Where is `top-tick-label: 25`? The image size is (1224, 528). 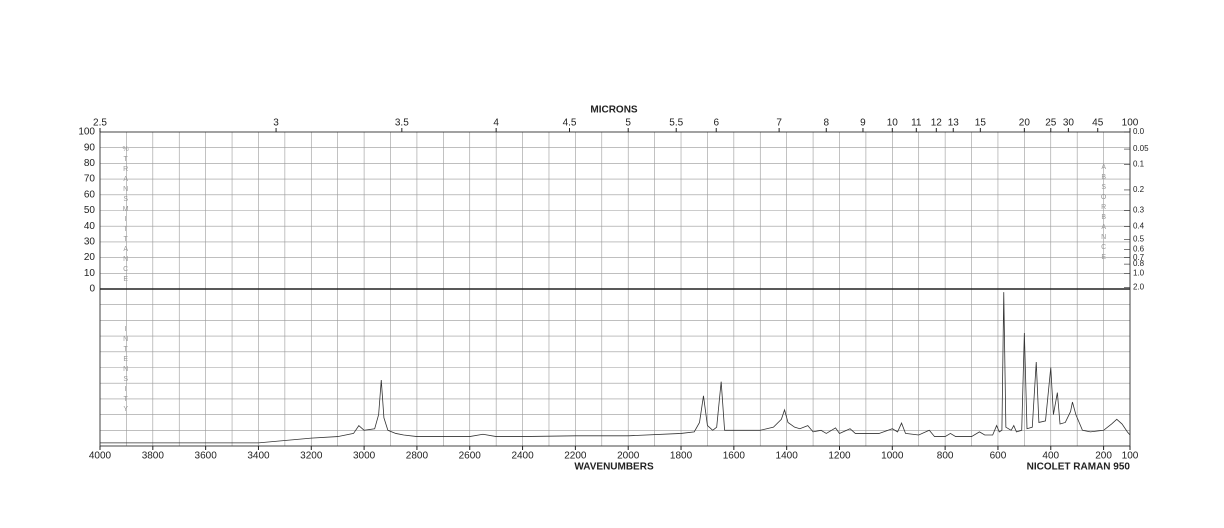
top-tick-label: 25 is located at coordinates (1051, 123).